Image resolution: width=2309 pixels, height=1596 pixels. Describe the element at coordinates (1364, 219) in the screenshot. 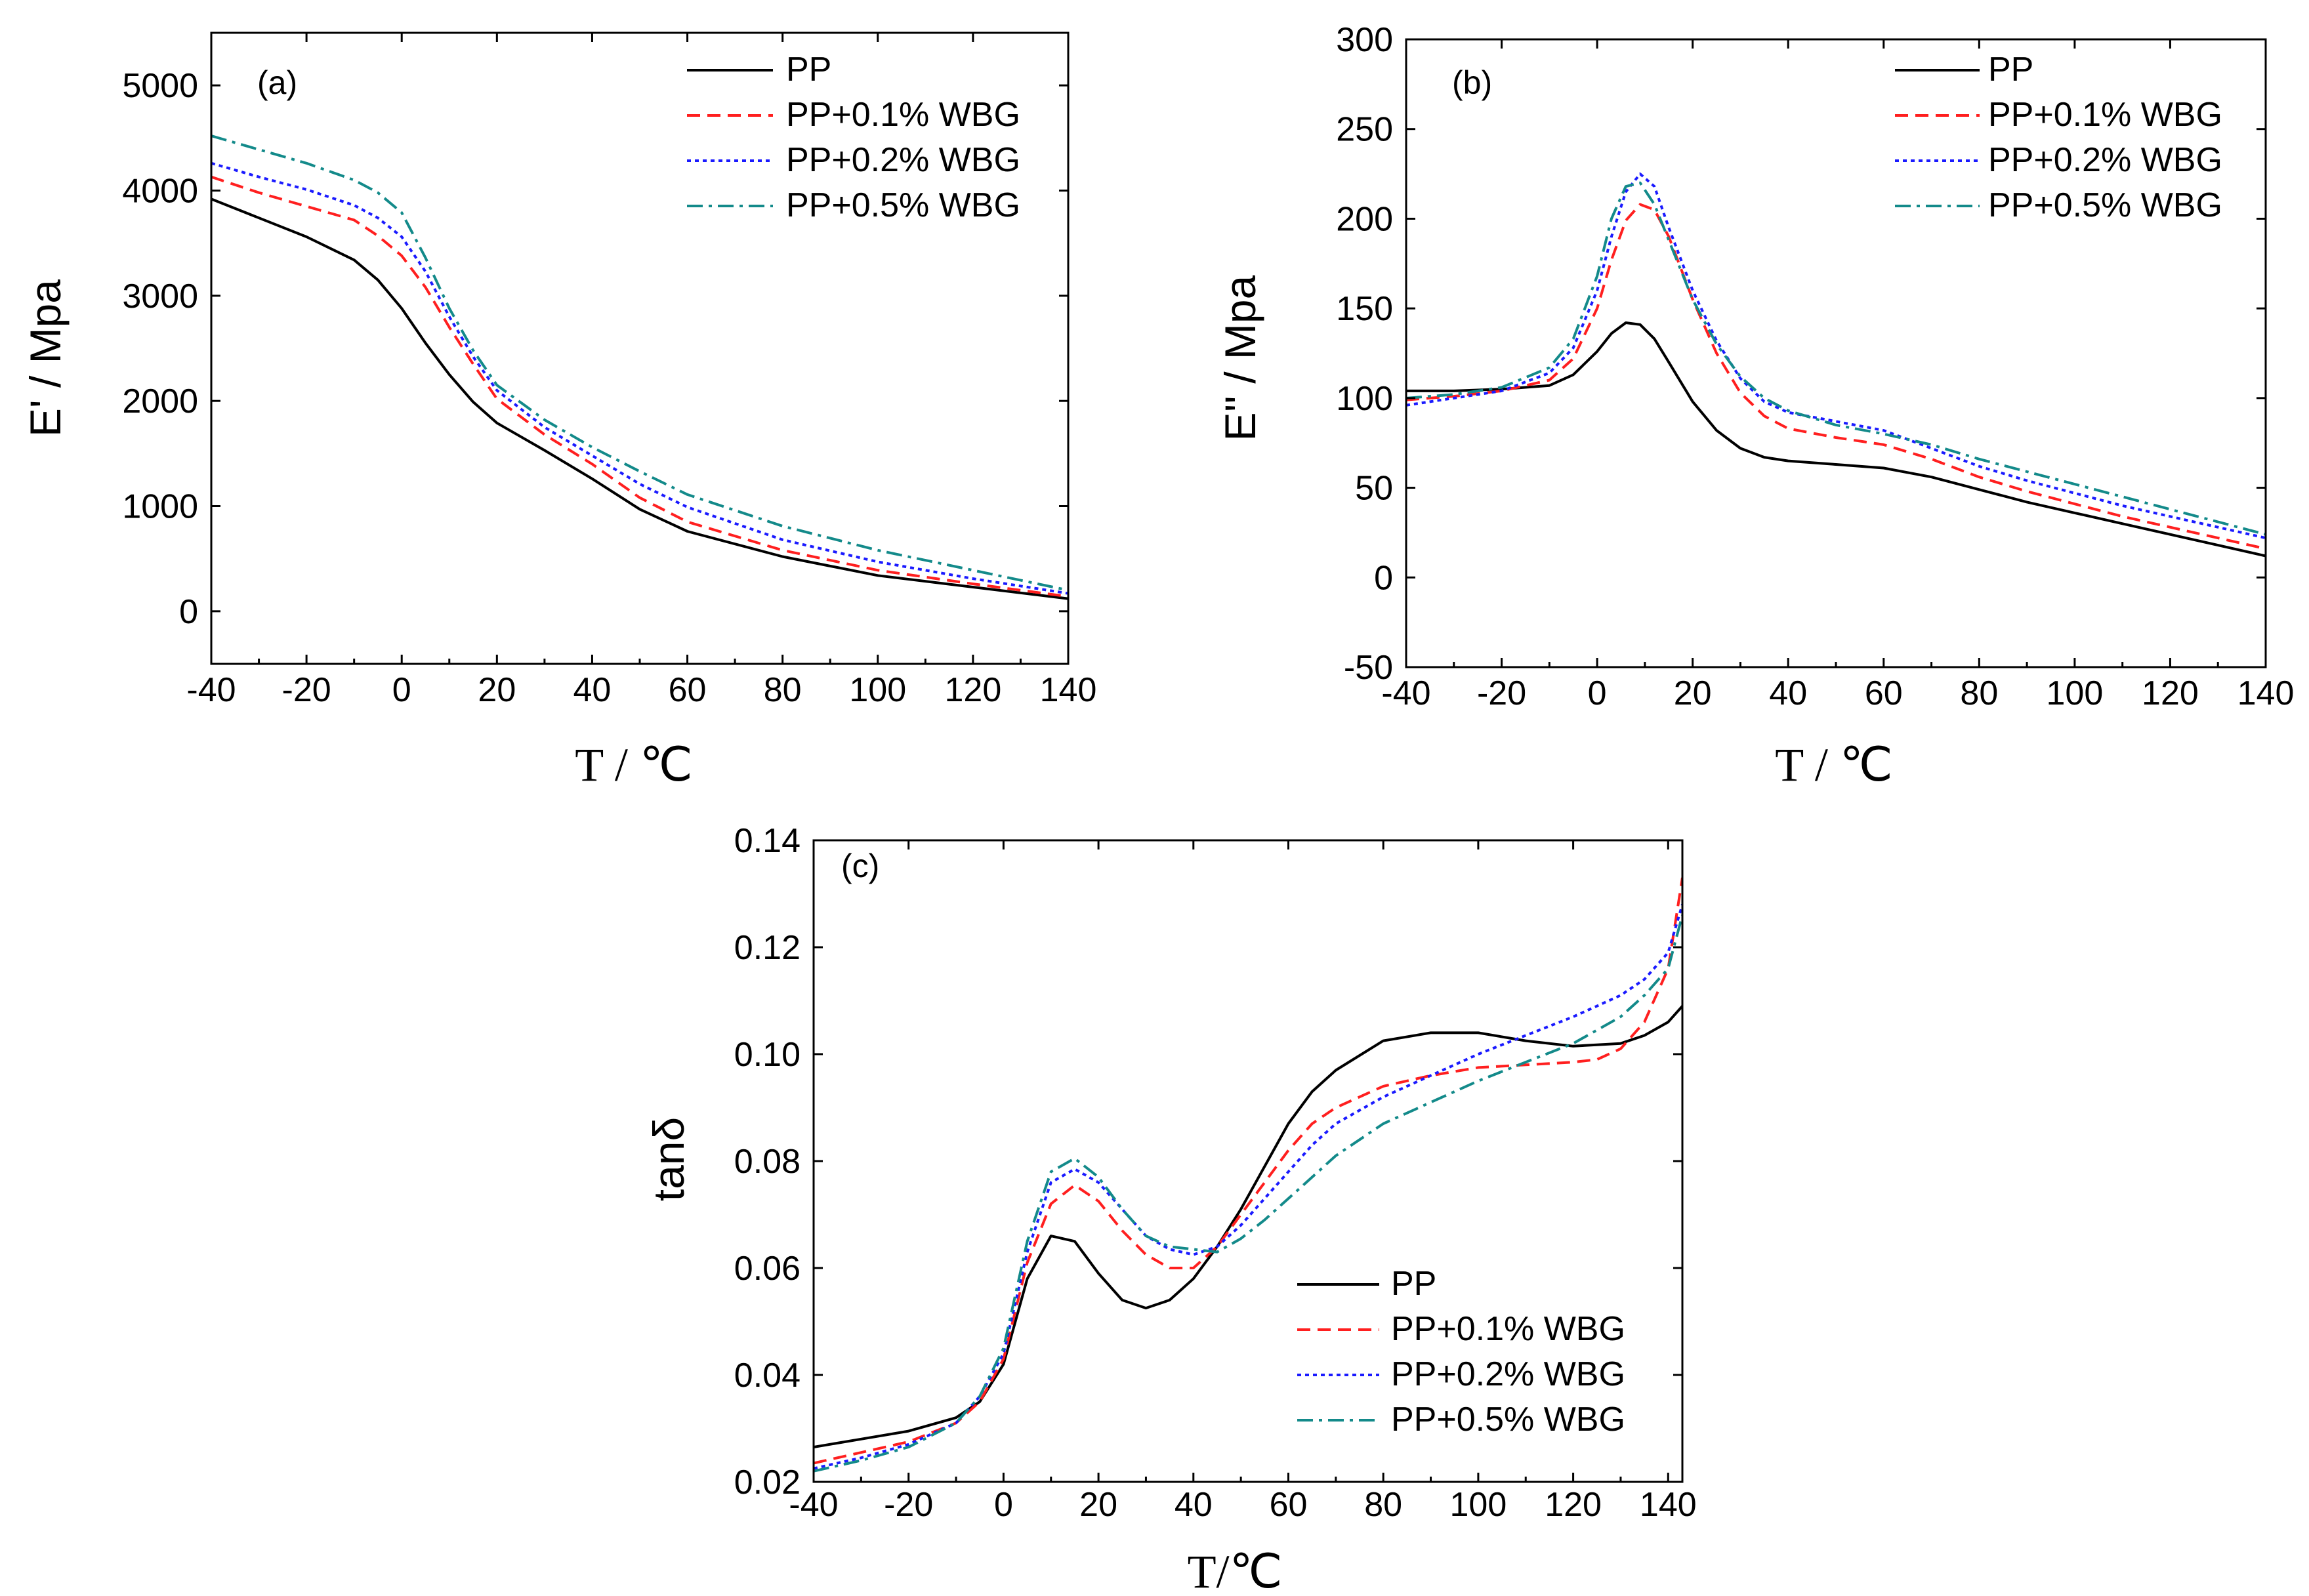

I see `y-tick-label: 200` at that location.